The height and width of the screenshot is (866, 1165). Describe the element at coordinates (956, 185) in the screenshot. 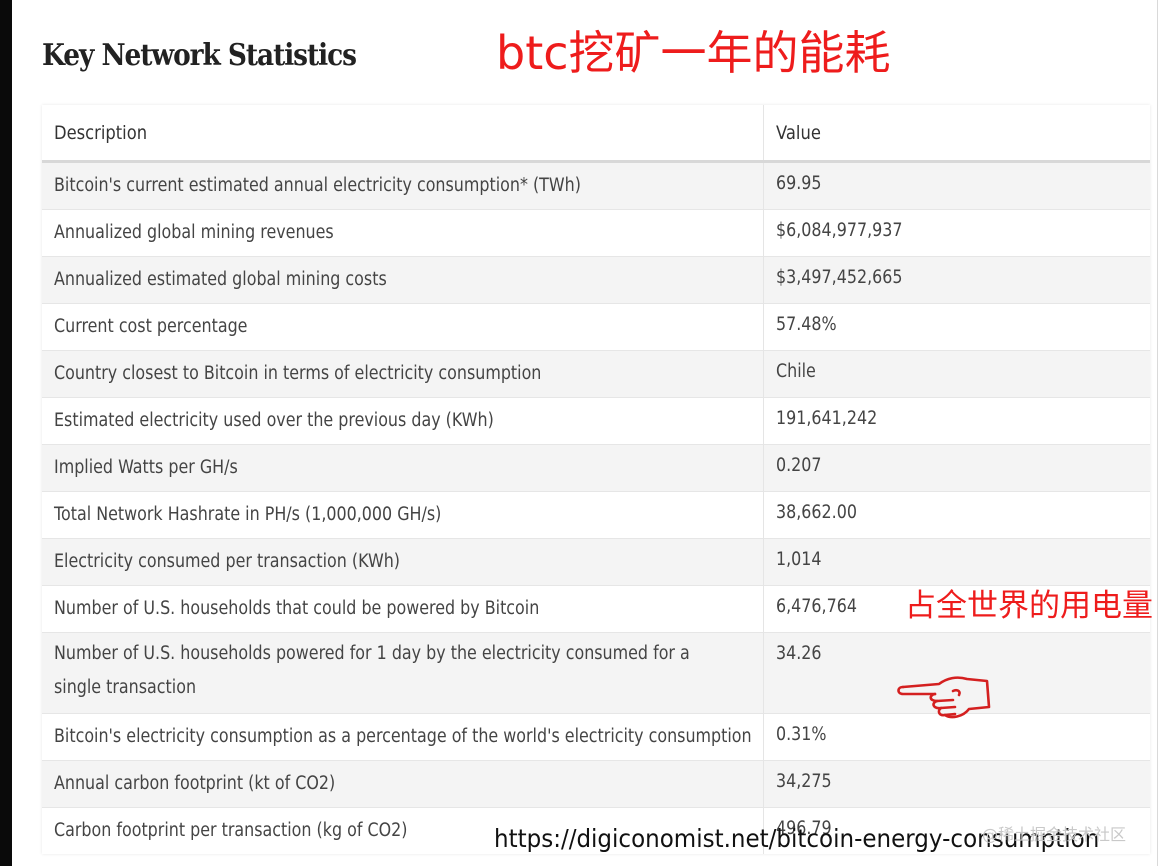

I see `row-value: 69.95` at that location.